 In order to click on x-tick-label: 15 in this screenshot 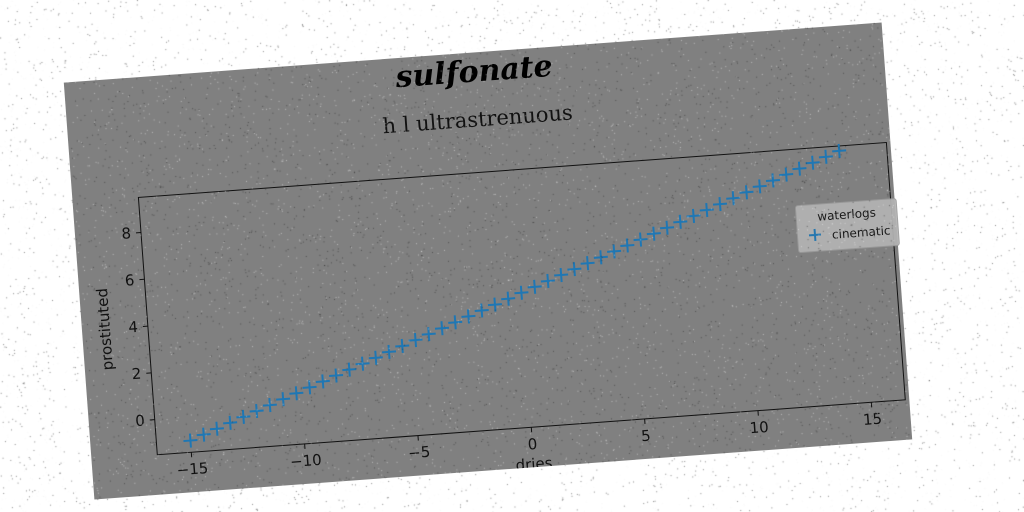, I will do `click(872, 419)`.